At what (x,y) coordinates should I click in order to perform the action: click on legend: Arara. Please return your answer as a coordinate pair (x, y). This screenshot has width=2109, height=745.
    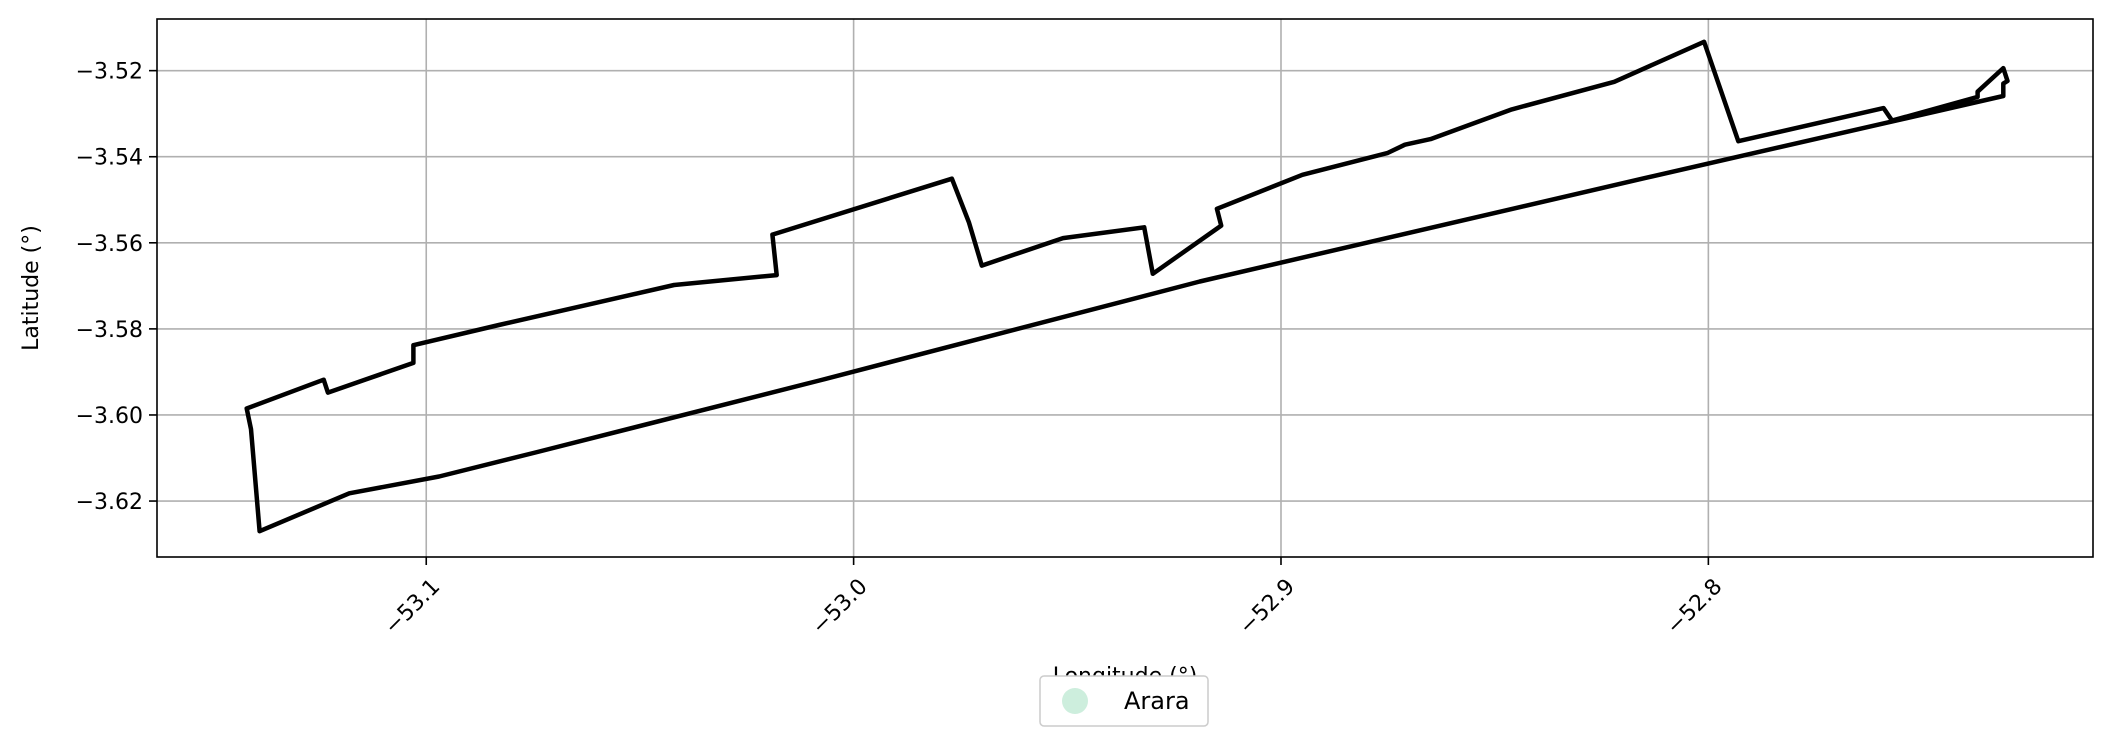
    Looking at the image, I should click on (1124, 701).